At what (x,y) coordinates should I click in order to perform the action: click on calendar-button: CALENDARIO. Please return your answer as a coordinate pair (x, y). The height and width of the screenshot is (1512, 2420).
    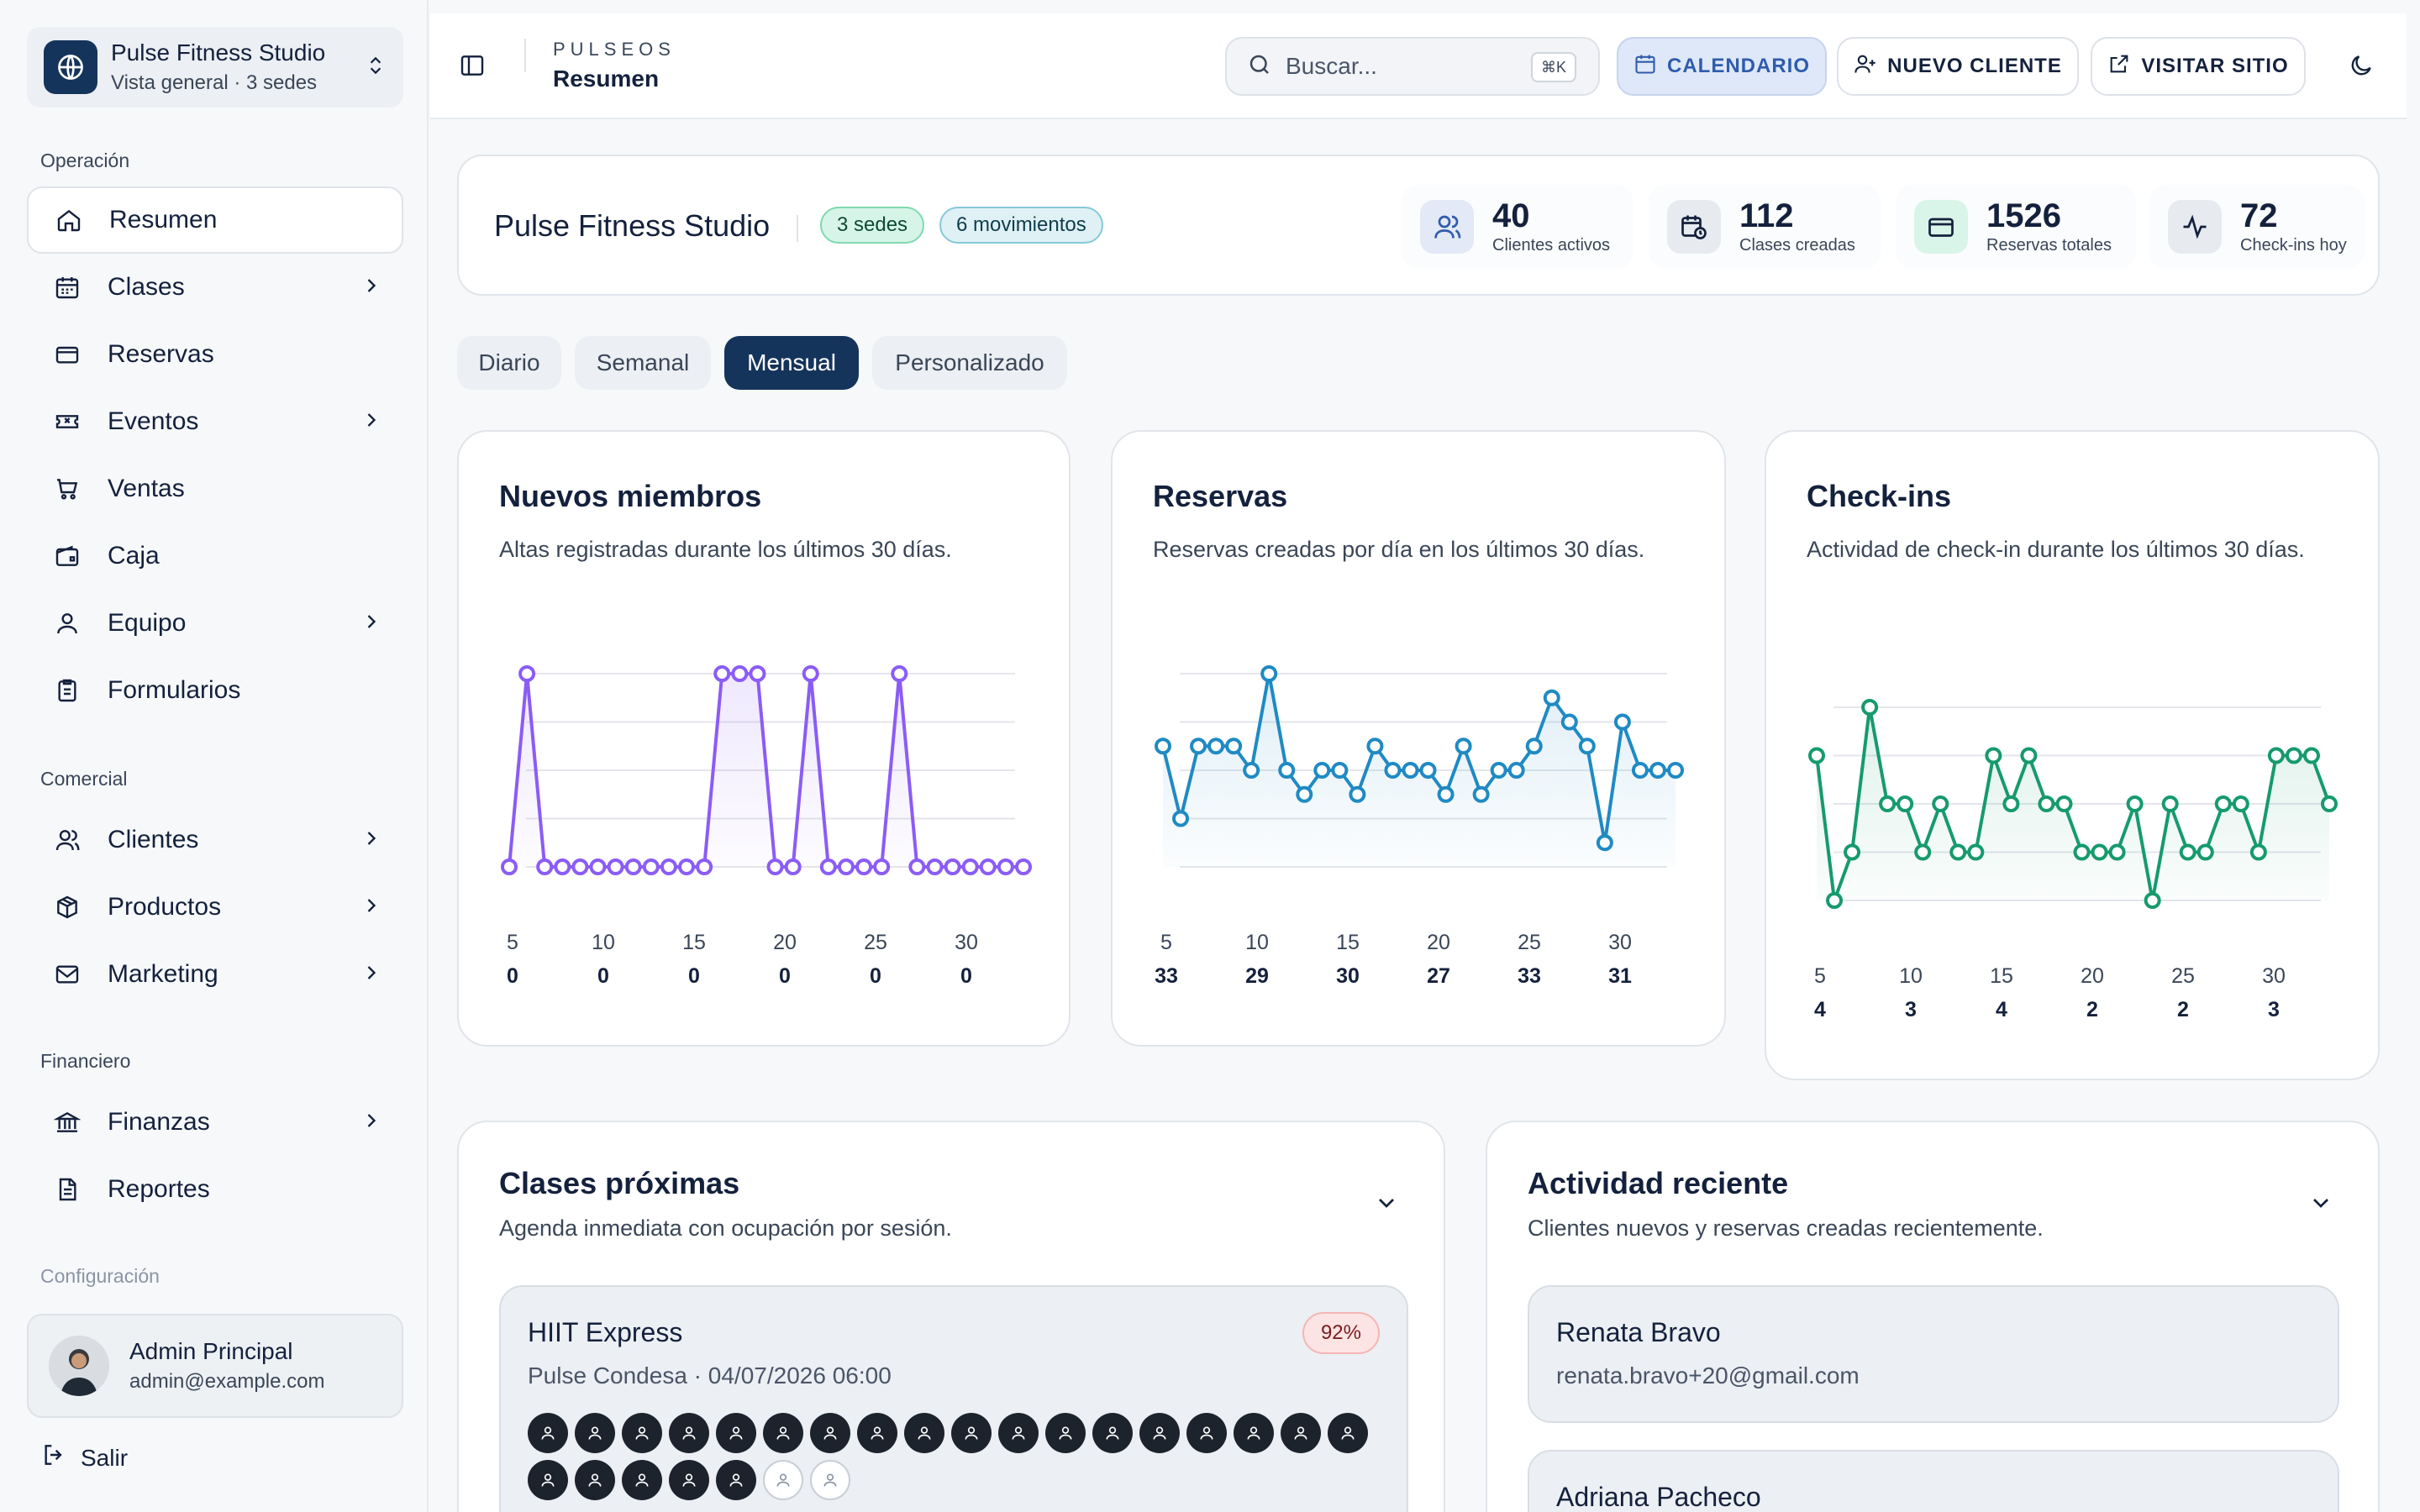
    Looking at the image, I should click on (1722, 66).